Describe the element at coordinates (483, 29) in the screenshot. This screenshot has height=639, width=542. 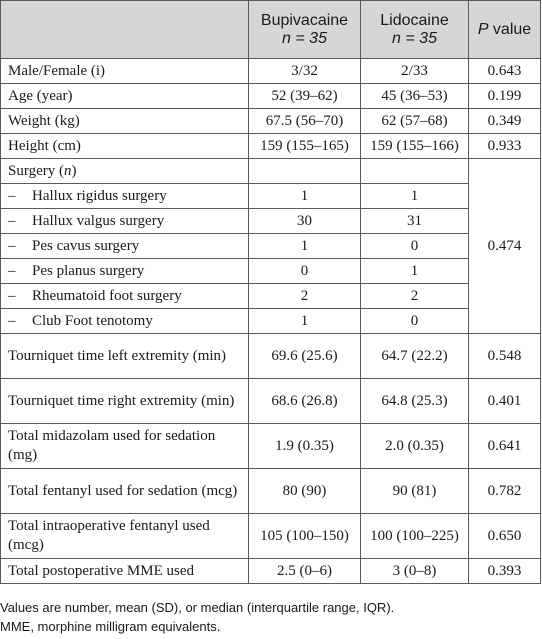
I see `header-p-letter: P` at that location.